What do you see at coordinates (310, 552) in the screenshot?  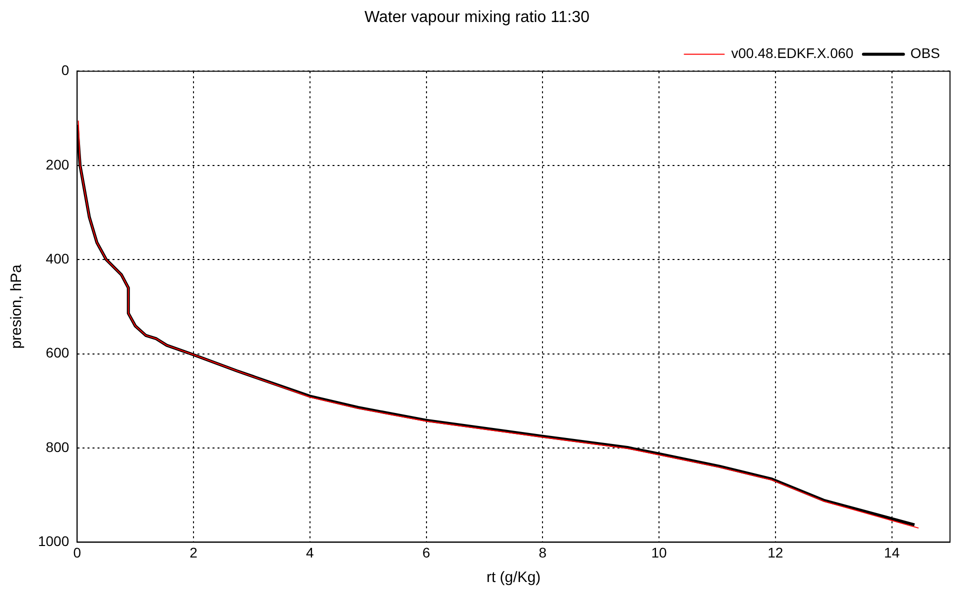 I see `x-tick-label: 4` at bounding box center [310, 552].